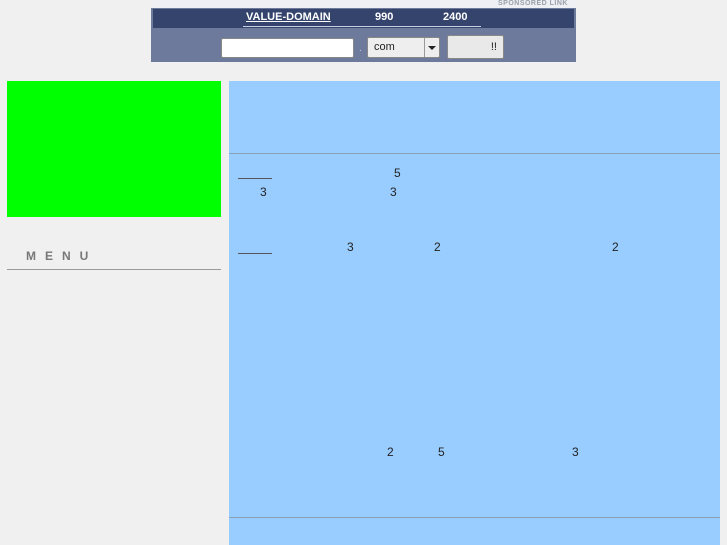 This screenshot has height=545, width=727. Describe the element at coordinates (362, 26) in the screenshot. I see `headline-underline` at that location.